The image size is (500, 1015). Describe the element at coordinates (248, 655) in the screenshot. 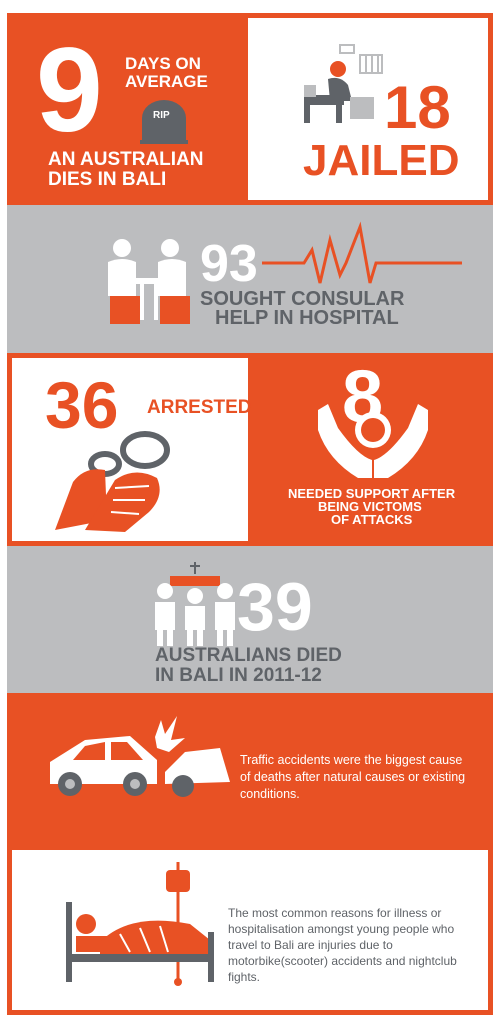

I see `deaths-caption-1: AUSTRALIANS DIED` at that location.